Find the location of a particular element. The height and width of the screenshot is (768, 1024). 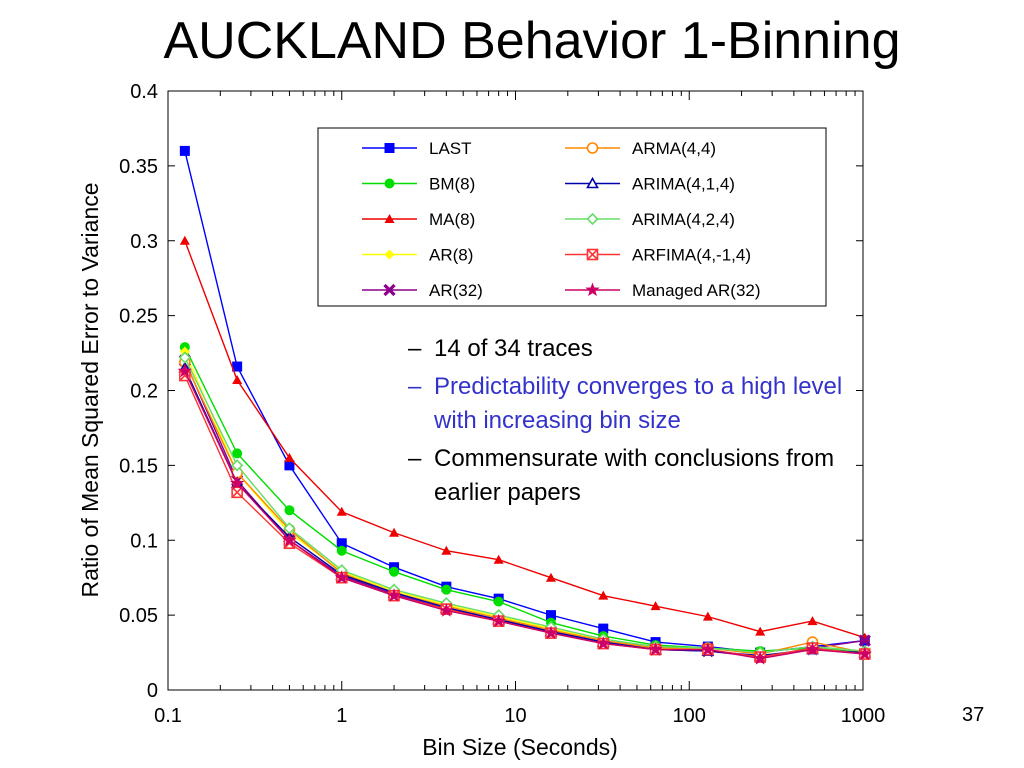

y-tick-label: 0.05 is located at coordinates (138, 616).